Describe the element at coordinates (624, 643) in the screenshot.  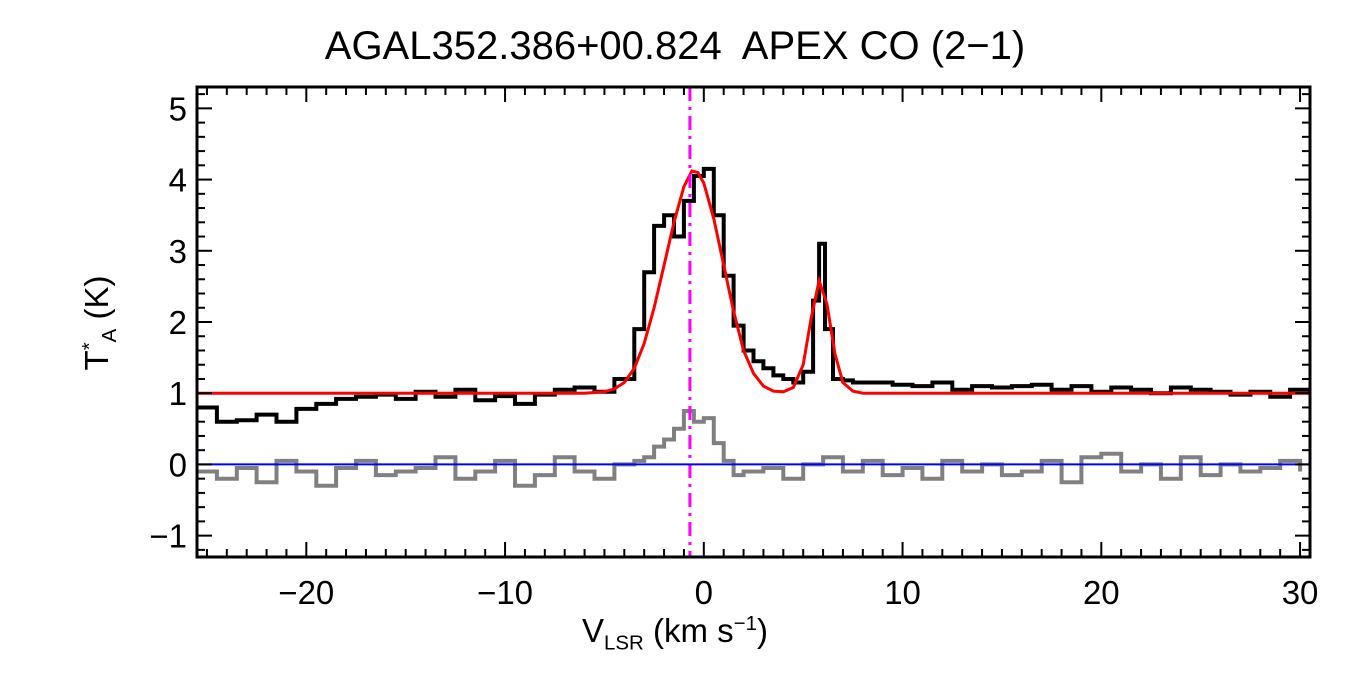
I see `x-axis-label-sub: LSR` at that location.